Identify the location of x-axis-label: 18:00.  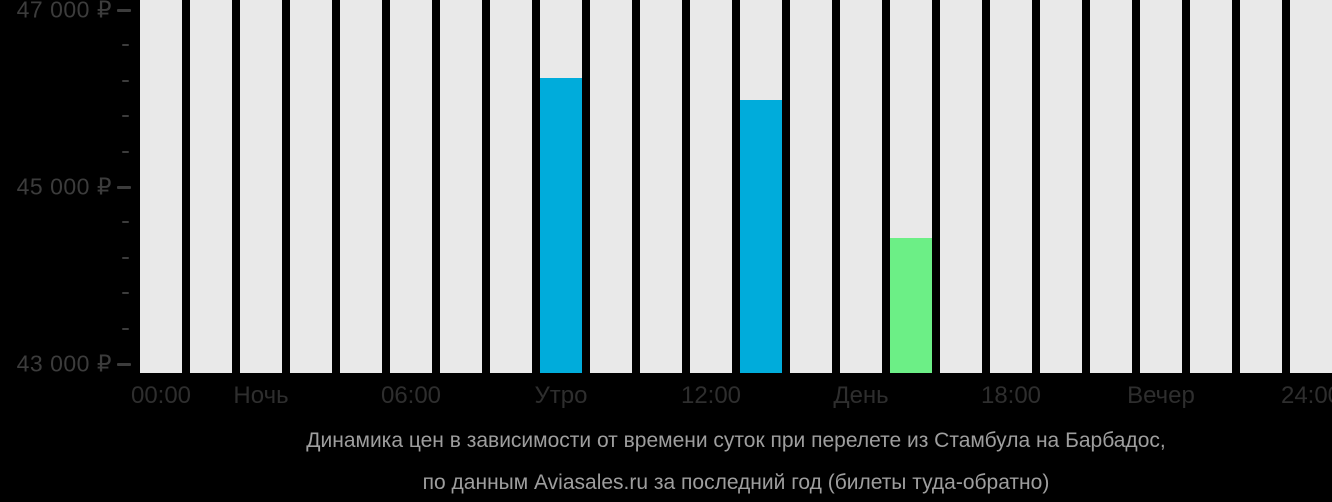
(1011, 395).